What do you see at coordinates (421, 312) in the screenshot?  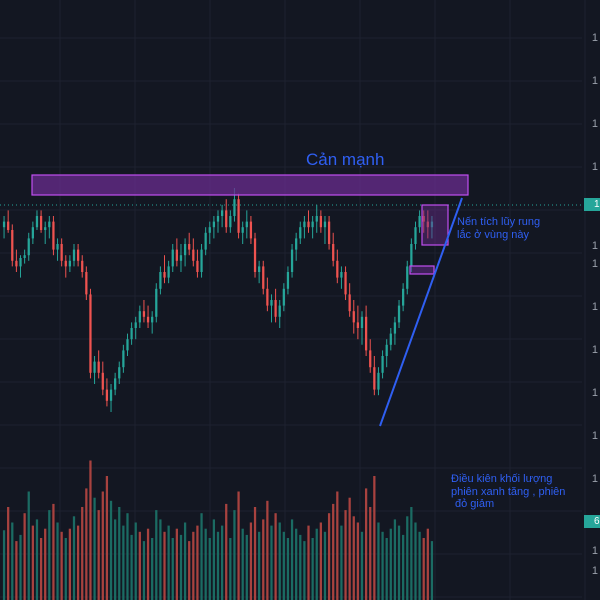 I see `trendline` at bounding box center [421, 312].